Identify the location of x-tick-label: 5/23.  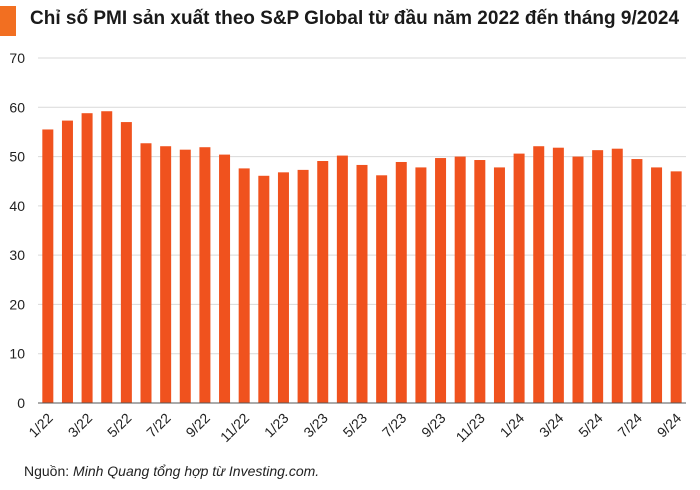
(355, 425).